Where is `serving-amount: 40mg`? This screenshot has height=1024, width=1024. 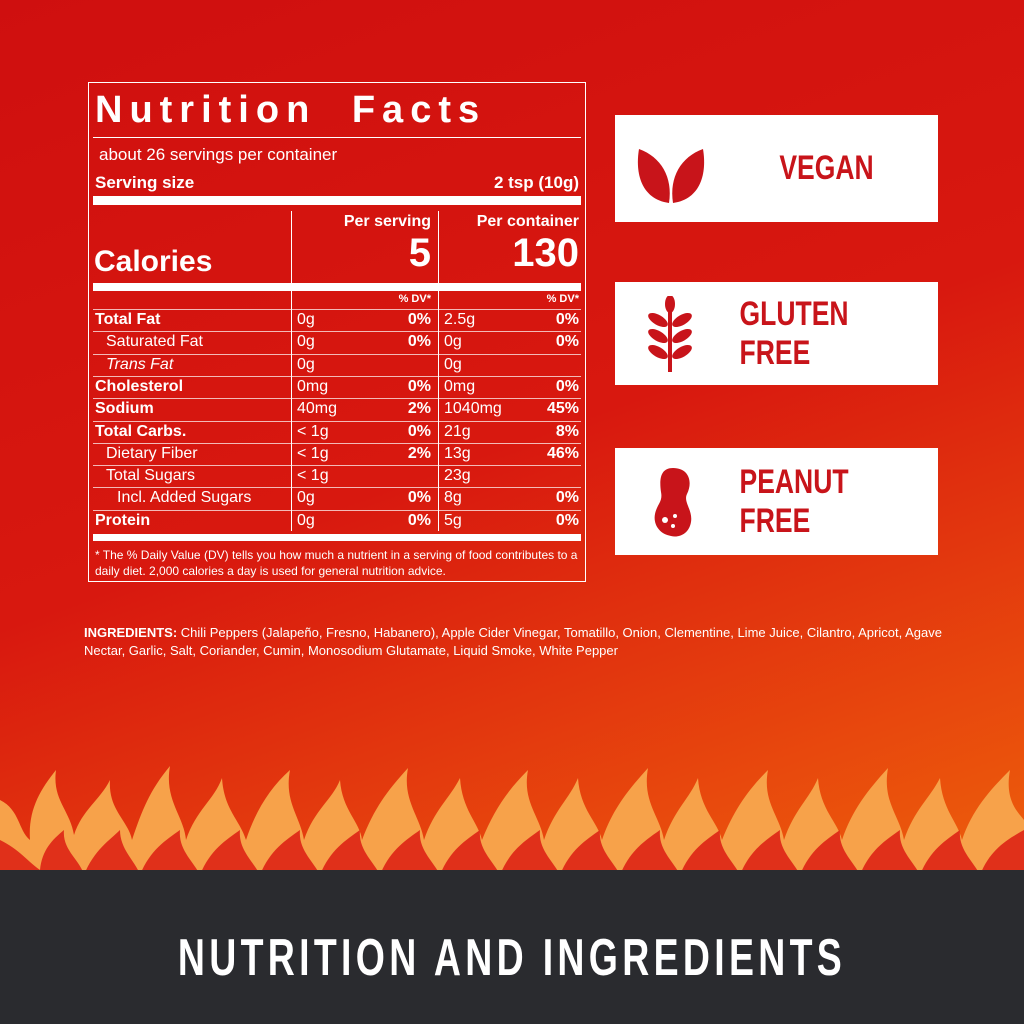
serving-amount: 40mg is located at coordinates (317, 409).